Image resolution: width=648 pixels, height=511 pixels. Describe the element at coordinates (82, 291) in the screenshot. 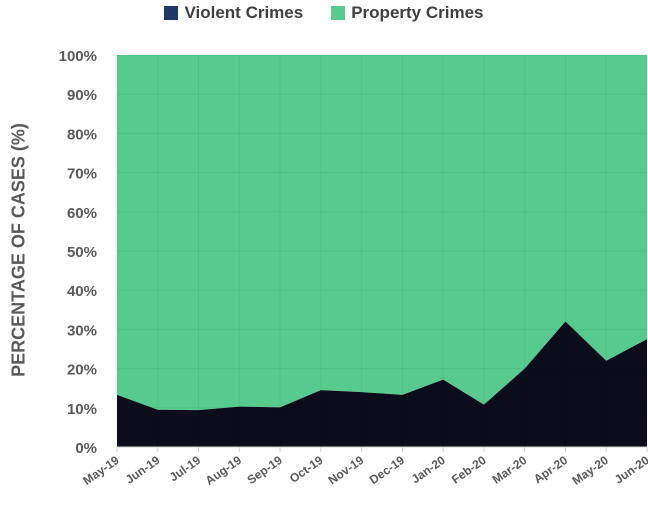

I see `y-tick-label: 40%` at that location.